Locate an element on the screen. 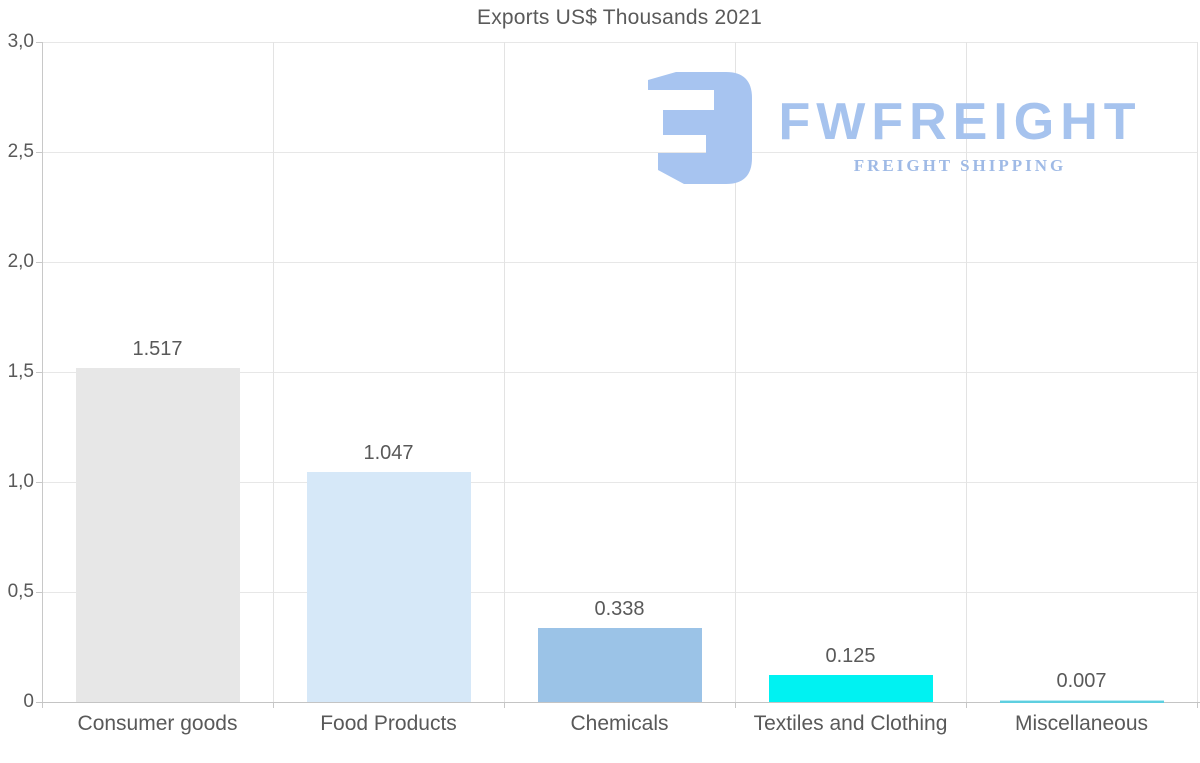  x-axis-label: Chemicals is located at coordinates (619, 723).